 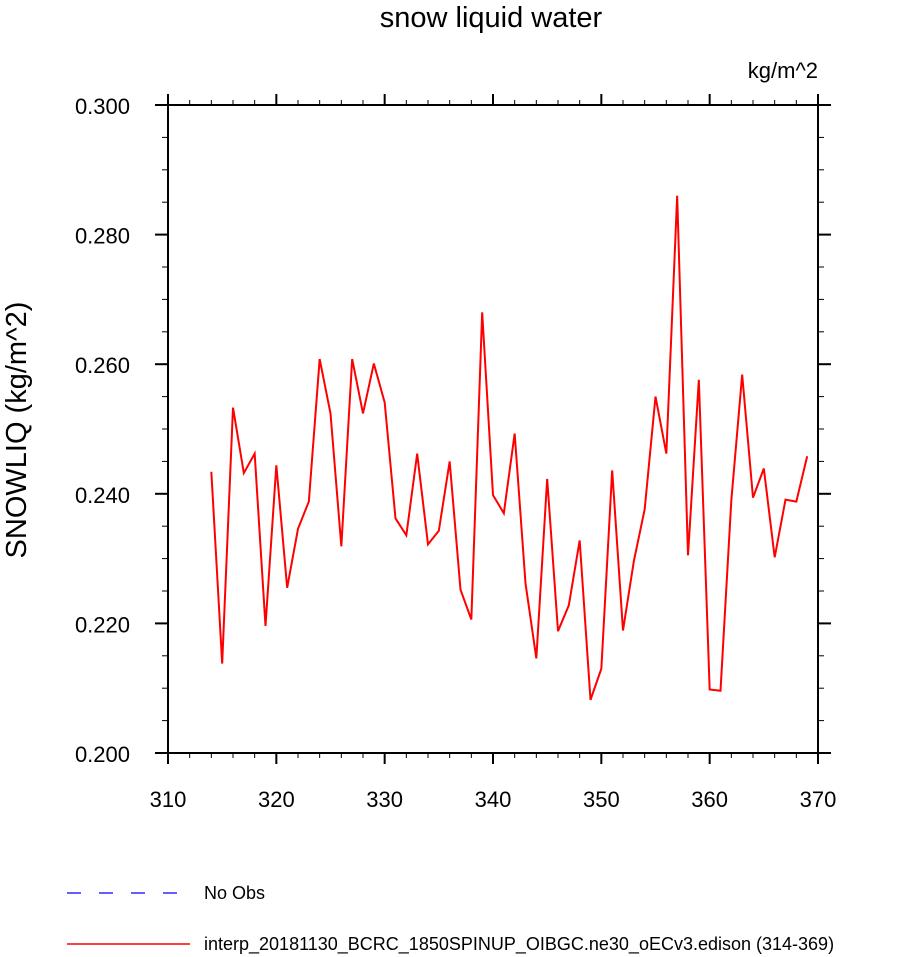 What do you see at coordinates (168, 799) in the screenshot?
I see `x-tick-label-310: 310` at bounding box center [168, 799].